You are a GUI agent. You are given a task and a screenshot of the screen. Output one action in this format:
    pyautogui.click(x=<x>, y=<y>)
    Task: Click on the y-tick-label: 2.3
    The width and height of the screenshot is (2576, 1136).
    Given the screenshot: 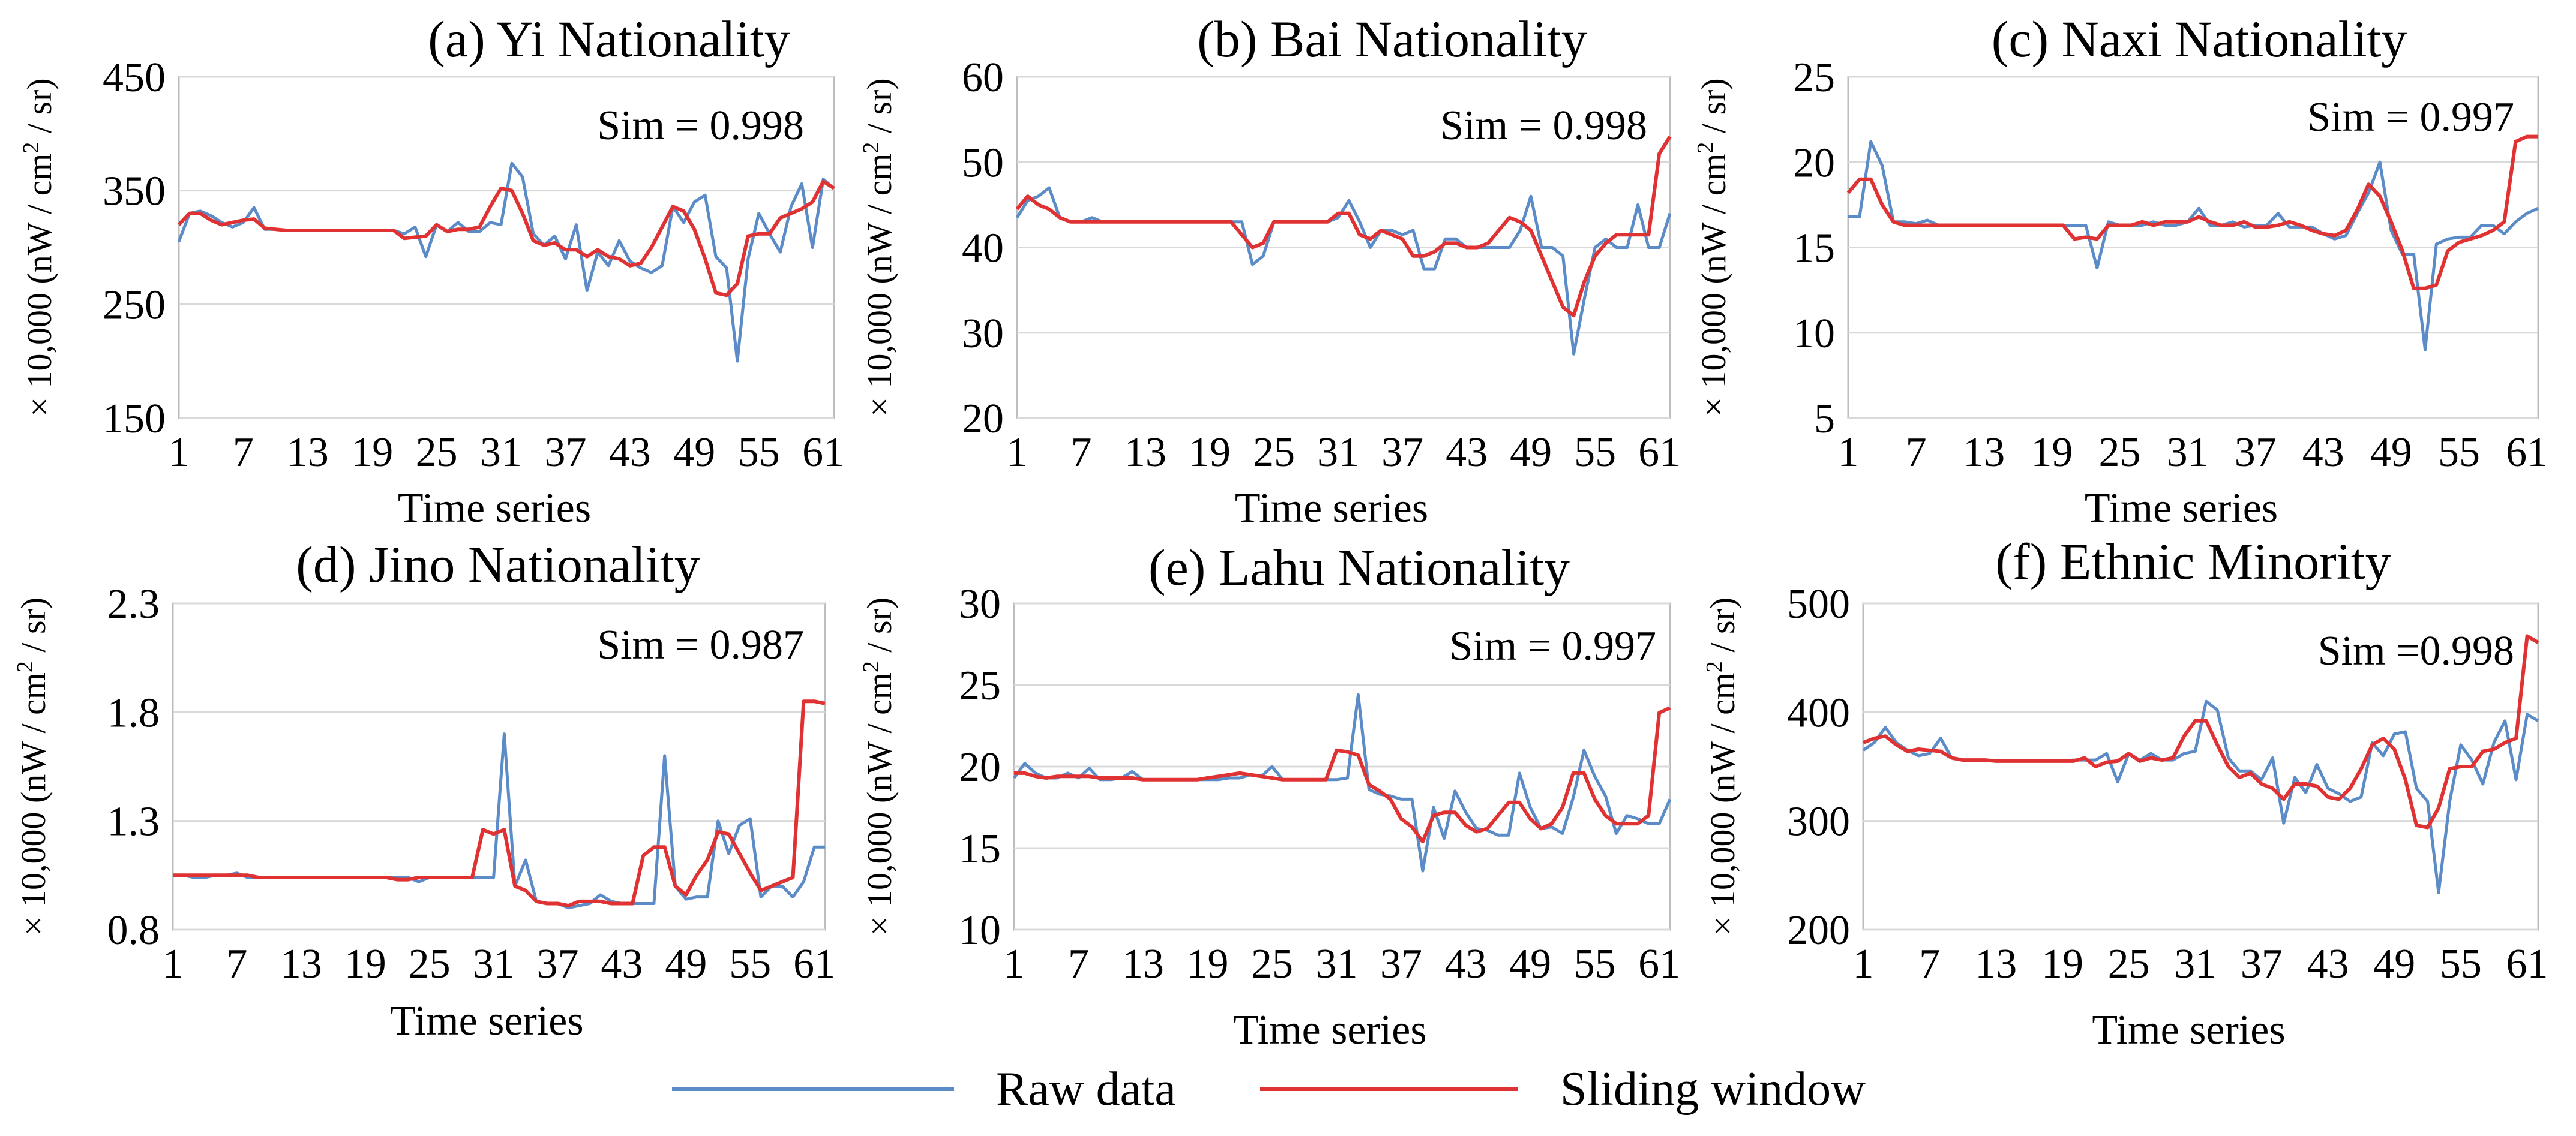 What is the action you would take?
    pyautogui.click(x=133, y=604)
    